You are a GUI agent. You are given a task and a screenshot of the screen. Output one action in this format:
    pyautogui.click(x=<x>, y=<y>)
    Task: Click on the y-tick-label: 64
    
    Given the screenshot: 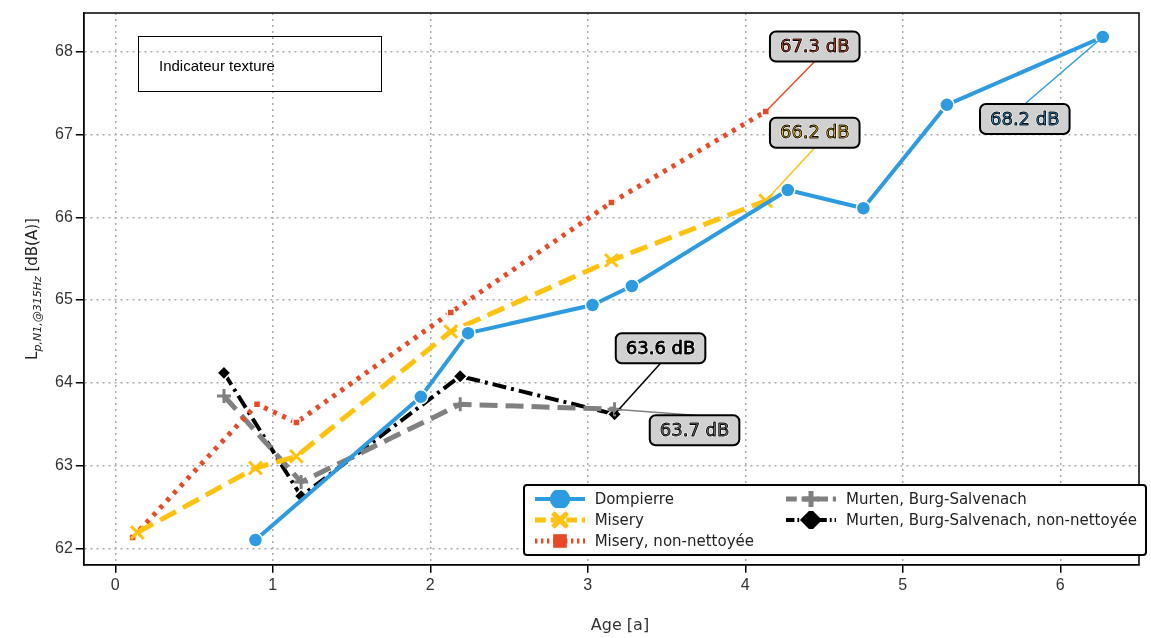 What is the action you would take?
    pyautogui.click(x=64, y=382)
    